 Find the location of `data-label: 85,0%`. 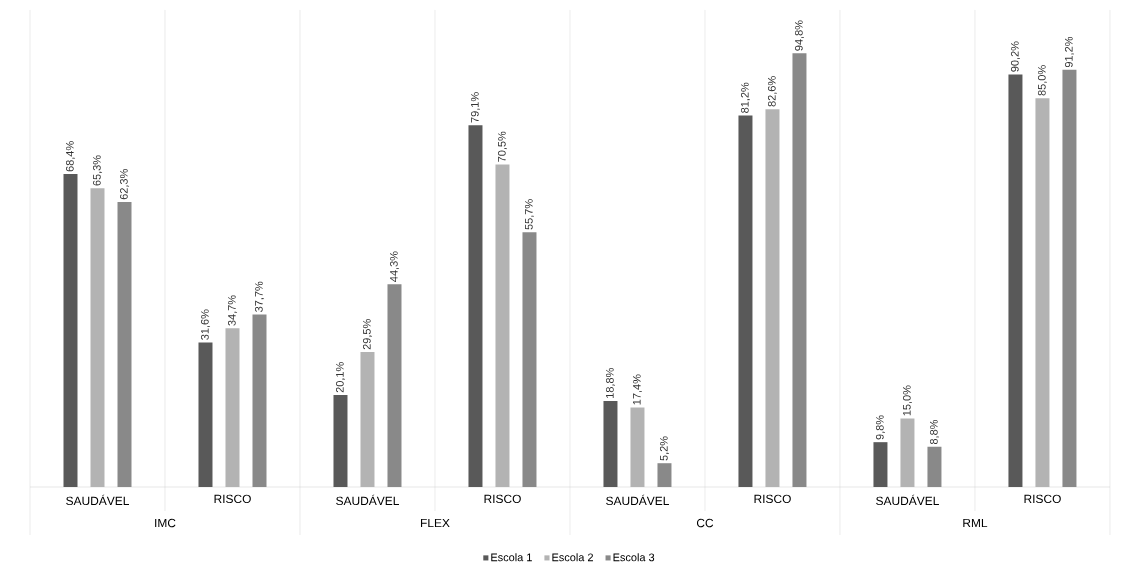

data-label: 85,0% is located at coordinates (1042, 80).